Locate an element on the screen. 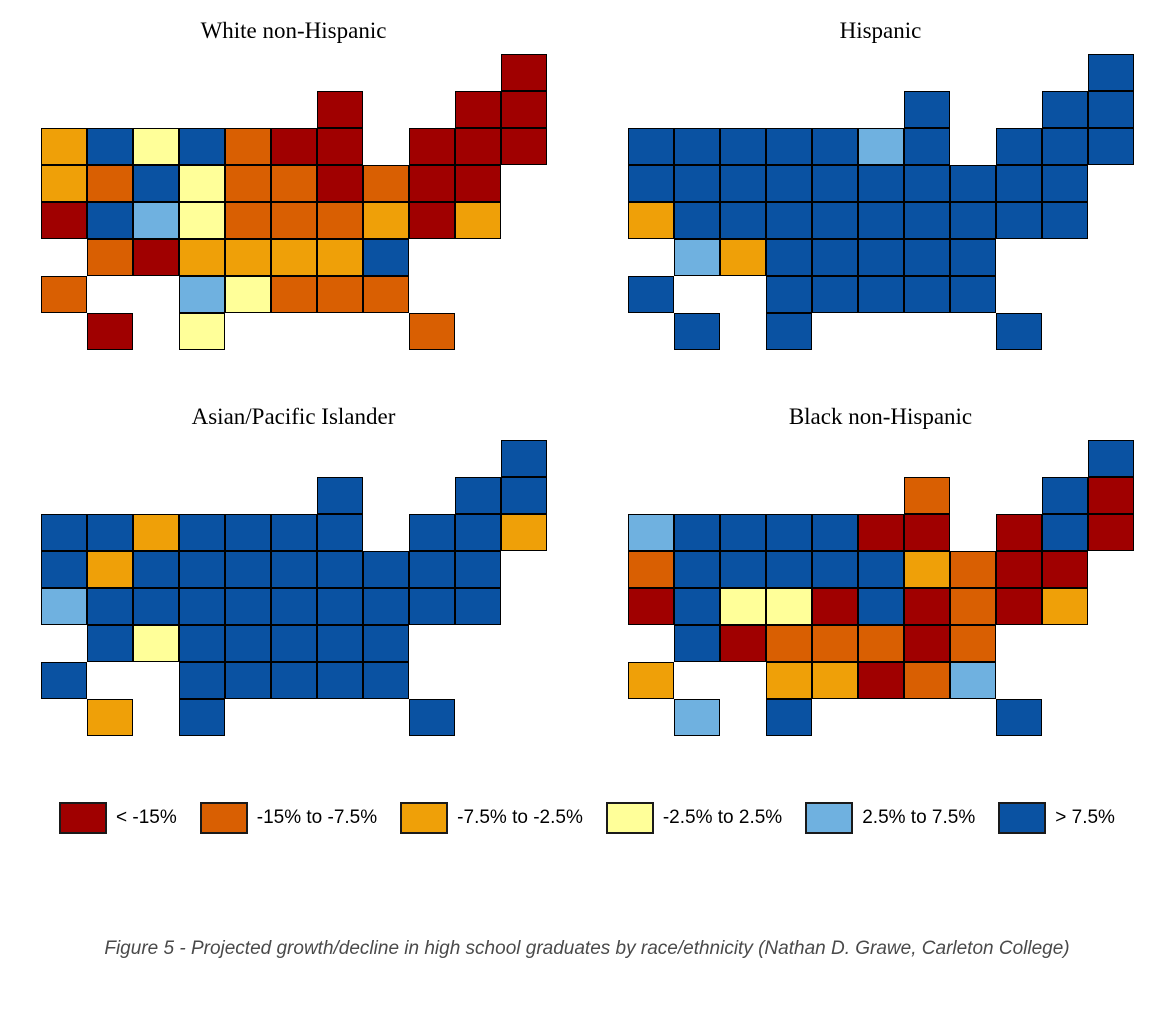 This screenshot has width=1174, height=1012. state-va is located at coordinates (972, 606).